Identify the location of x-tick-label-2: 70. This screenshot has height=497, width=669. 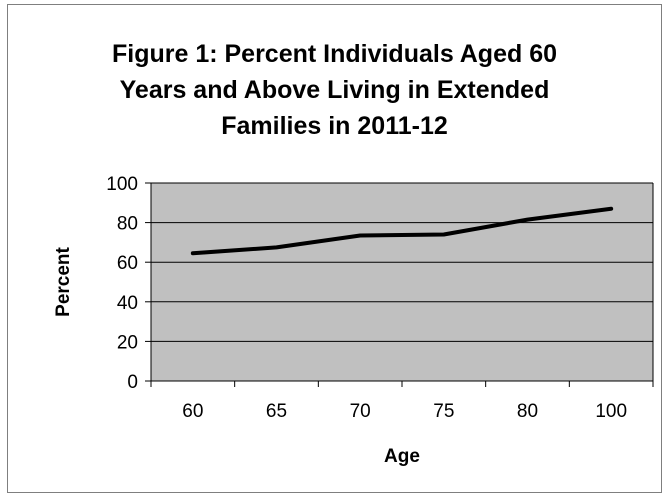
(360, 411).